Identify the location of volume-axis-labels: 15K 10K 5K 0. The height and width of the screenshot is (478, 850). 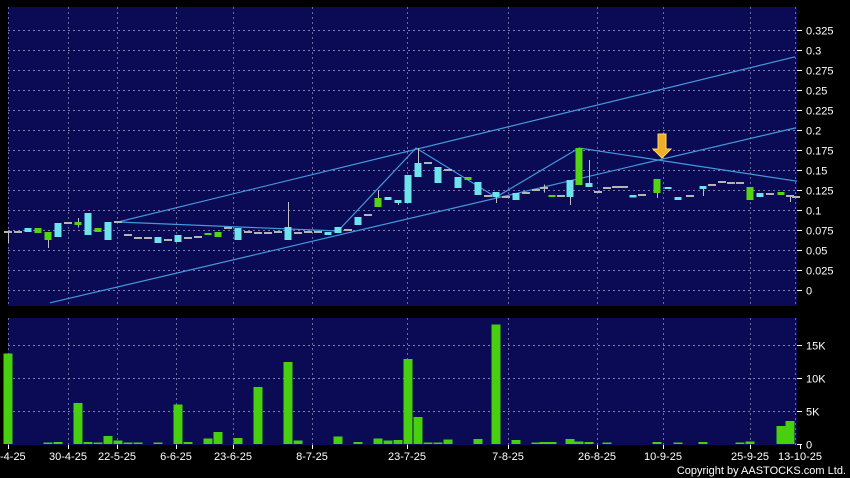
(811, 396).